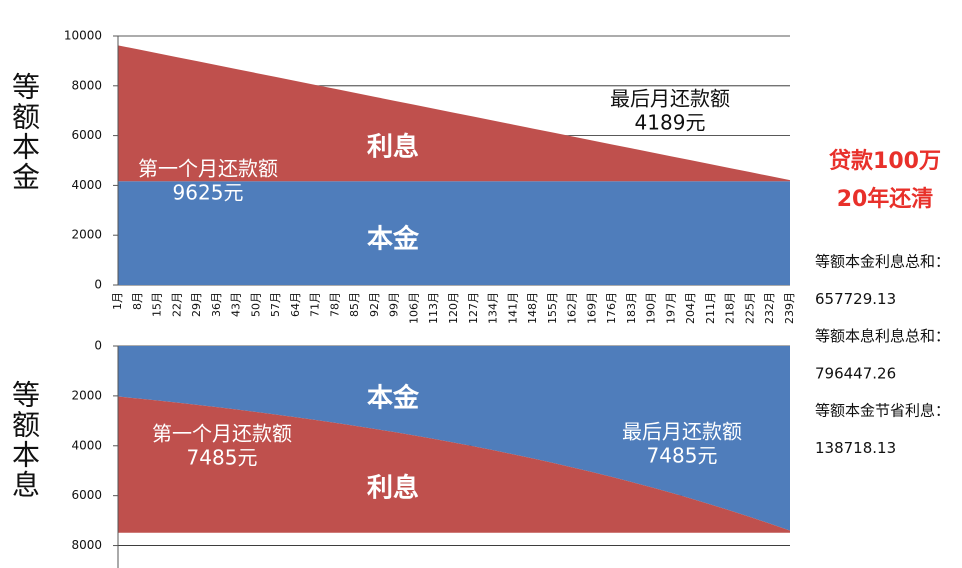 Image resolution: width=962 pixels, height=568 pixels. Describe the element at coordinates (882, 336) in the screenshot. I see `summary-line: 等额本息利息总和：` at that location.